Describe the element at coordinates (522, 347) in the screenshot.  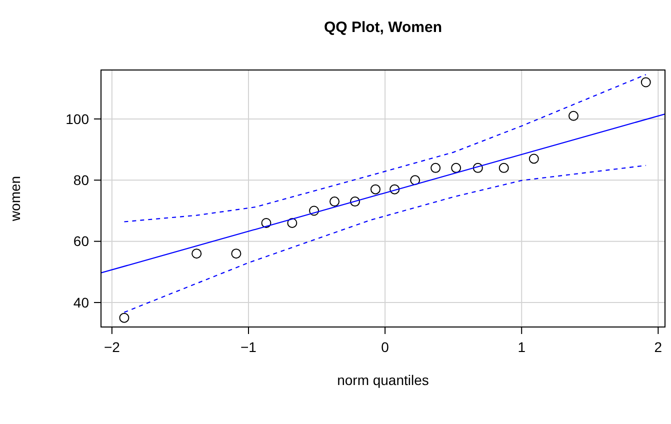
I see `x-tick-label: 1` at that location.